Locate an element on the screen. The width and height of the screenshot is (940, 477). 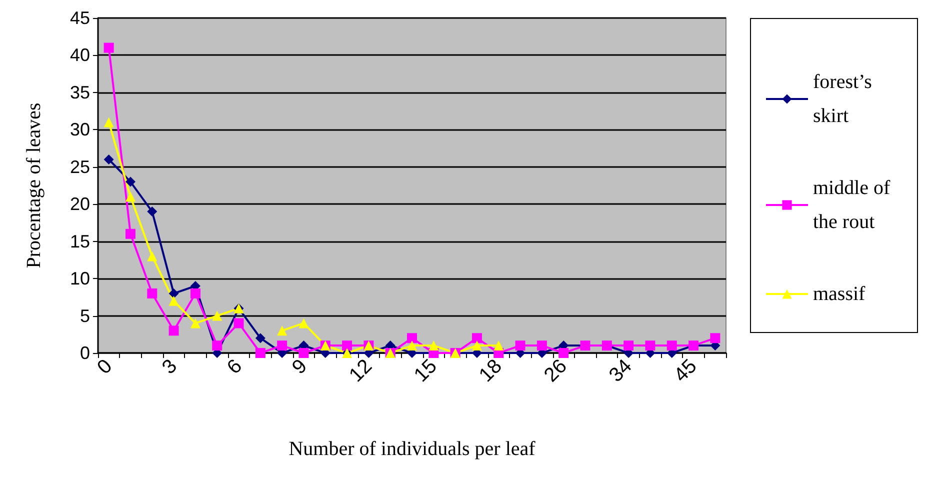
y-tick-label: 5 is located at coordinates (85, 316).